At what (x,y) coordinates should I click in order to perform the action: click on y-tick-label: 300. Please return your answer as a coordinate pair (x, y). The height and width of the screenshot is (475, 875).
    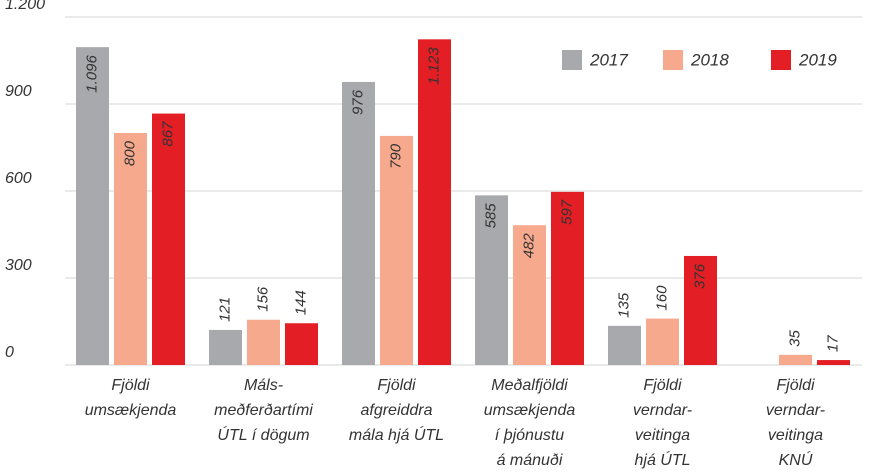
    Looking at the image, I should click on (18, 265).